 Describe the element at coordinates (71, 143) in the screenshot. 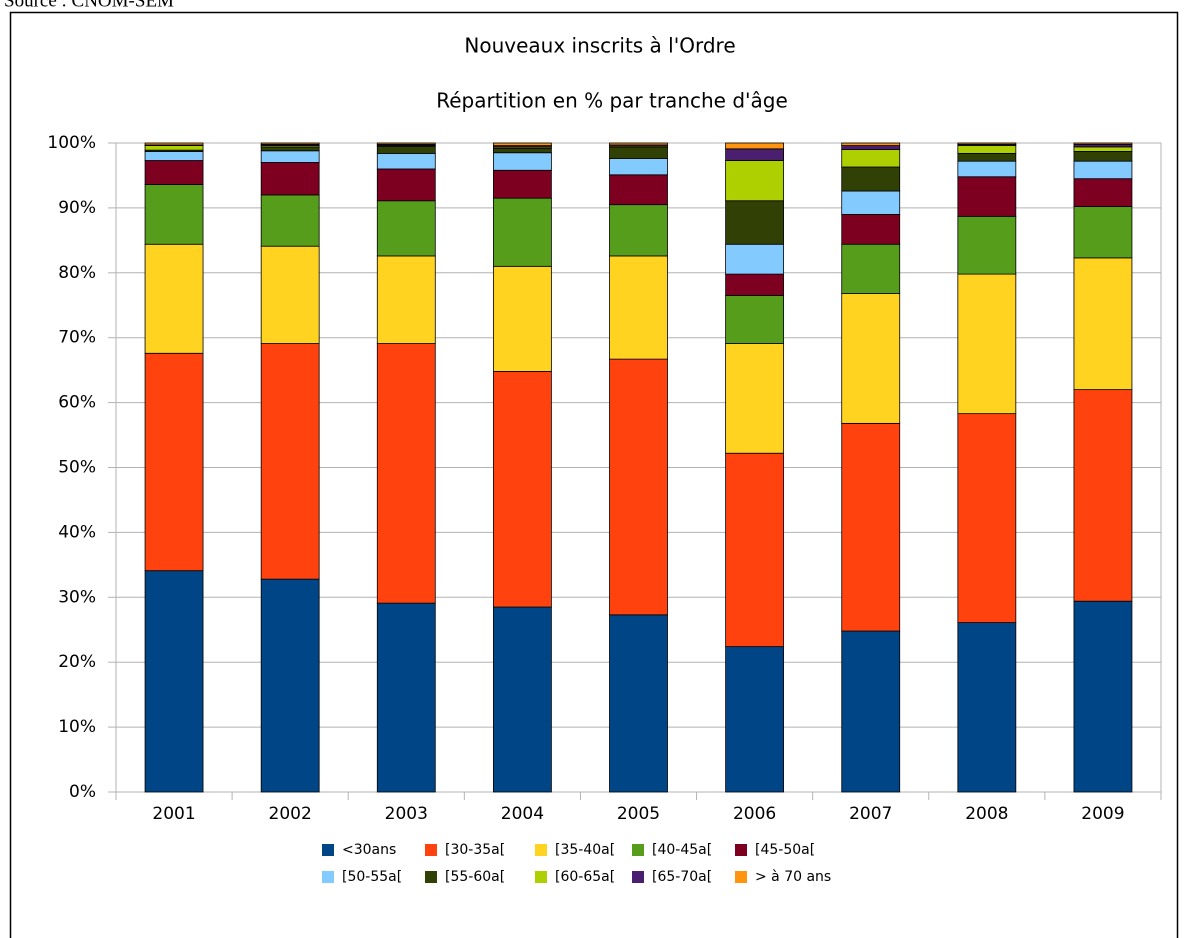

I see `y-tick-label: 100%` at that location.